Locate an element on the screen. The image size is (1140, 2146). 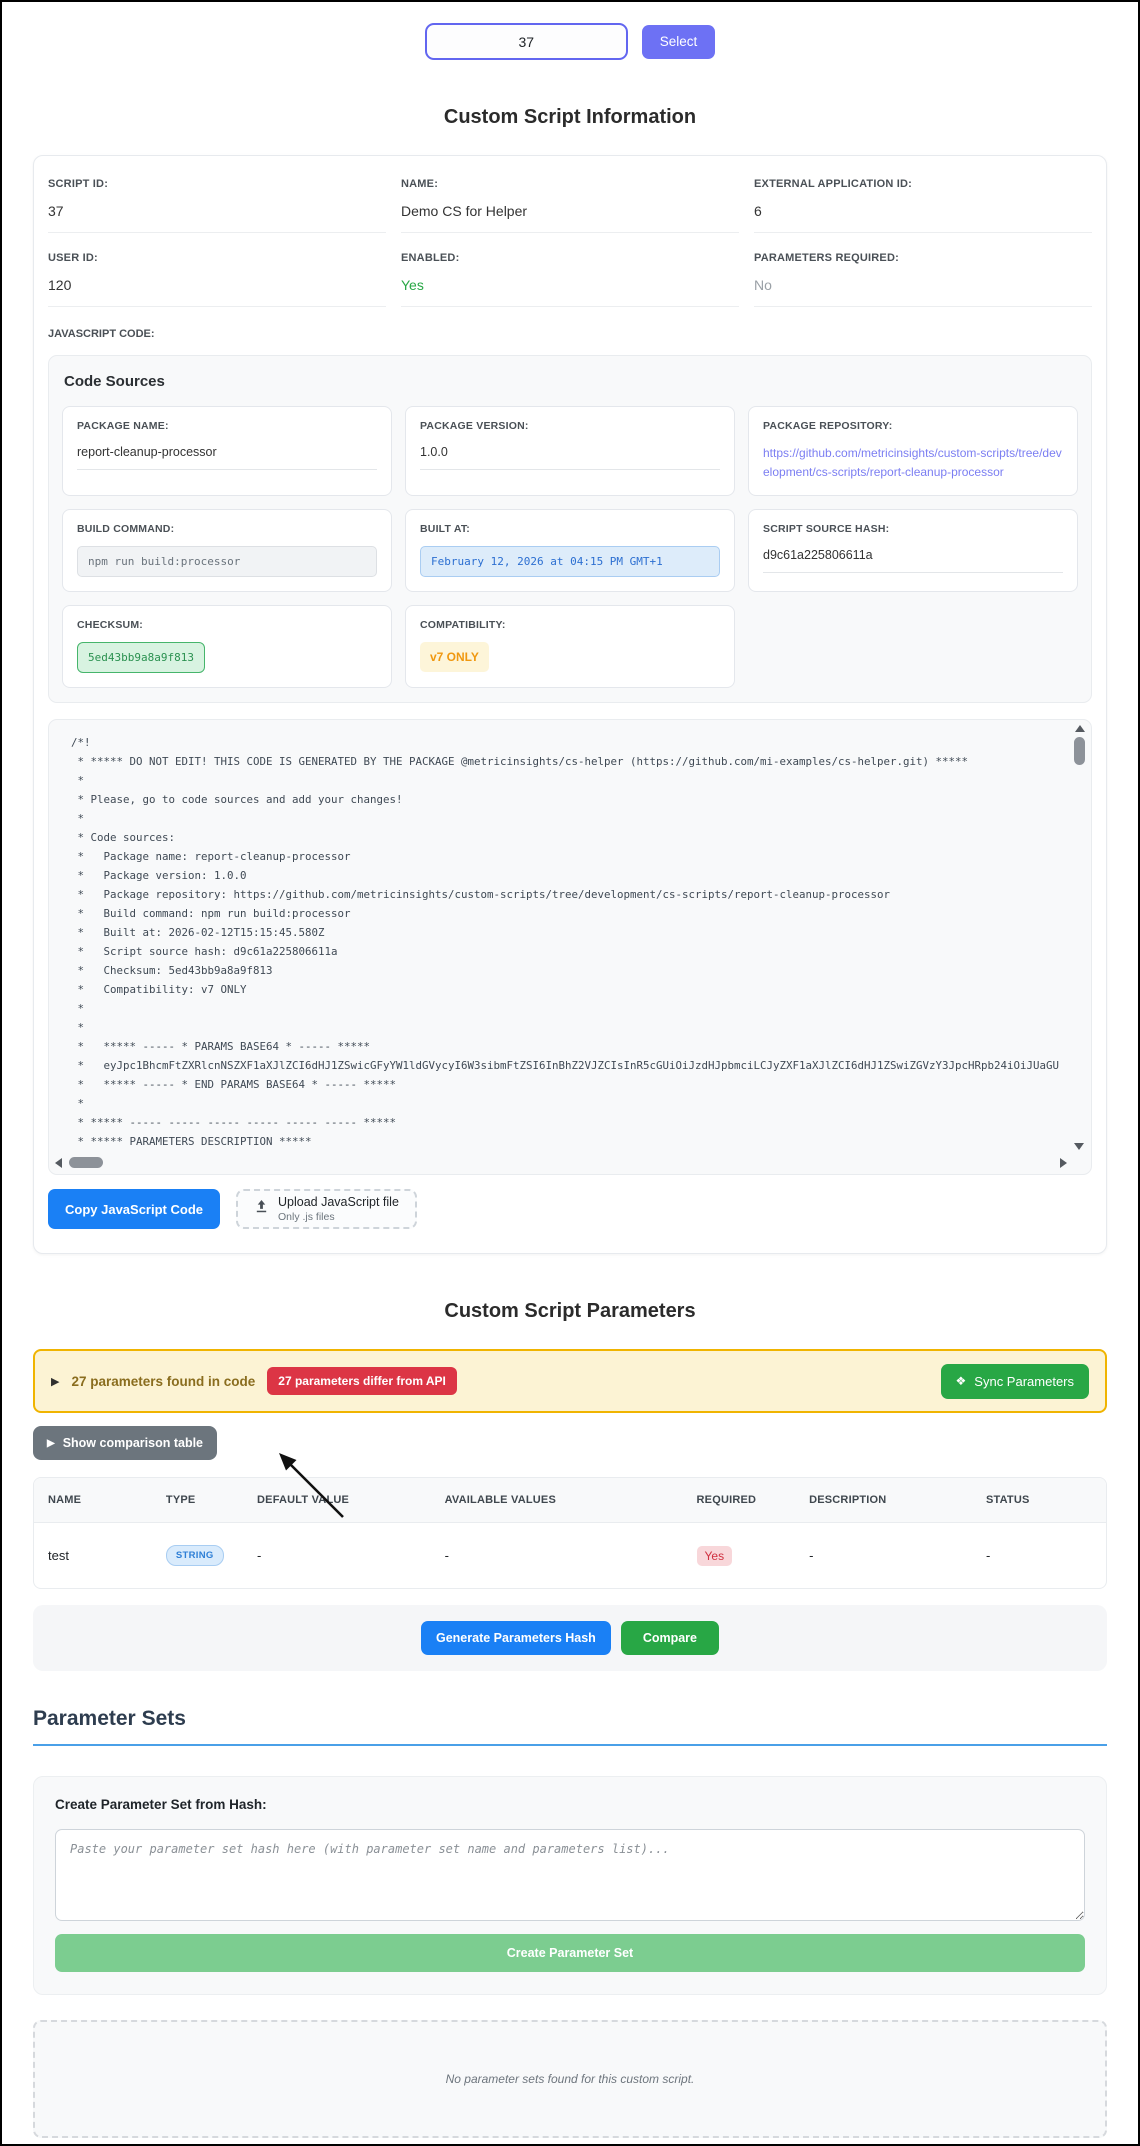
cell-required: Yes is located at coordinates (739, 1556).